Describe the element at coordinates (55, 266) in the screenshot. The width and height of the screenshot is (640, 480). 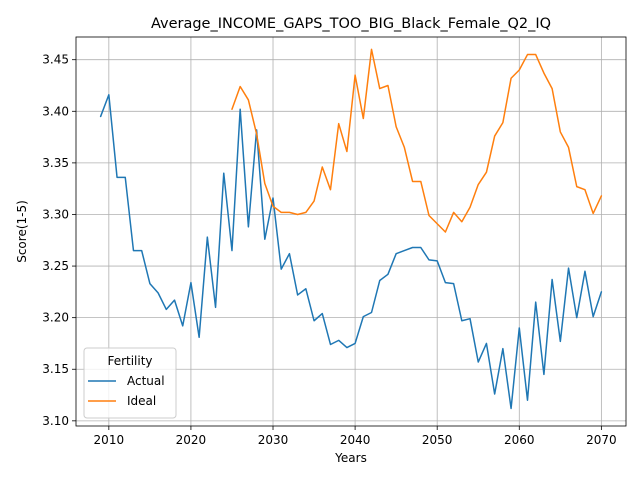
I see `y-tick-label: 3.25` at that location.